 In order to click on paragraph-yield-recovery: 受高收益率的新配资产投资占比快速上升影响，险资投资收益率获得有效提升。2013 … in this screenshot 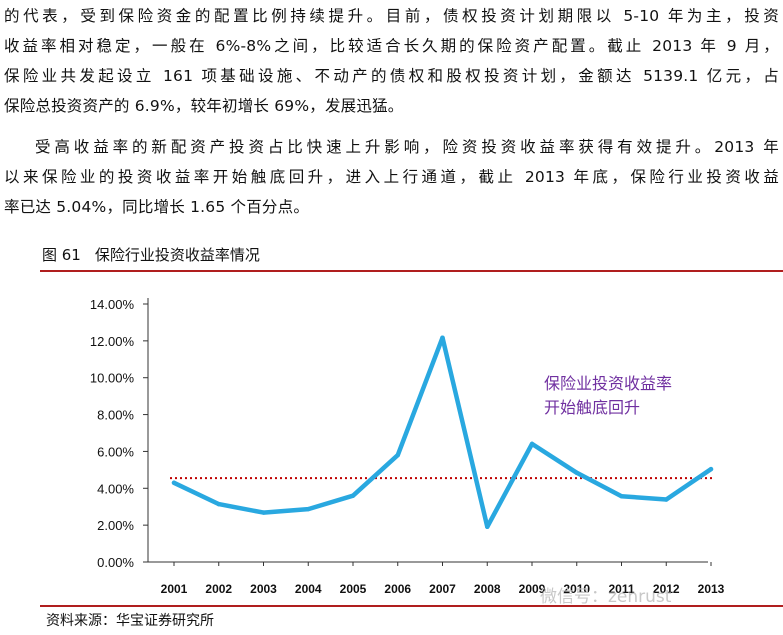, I will do `click(391, 177)`.